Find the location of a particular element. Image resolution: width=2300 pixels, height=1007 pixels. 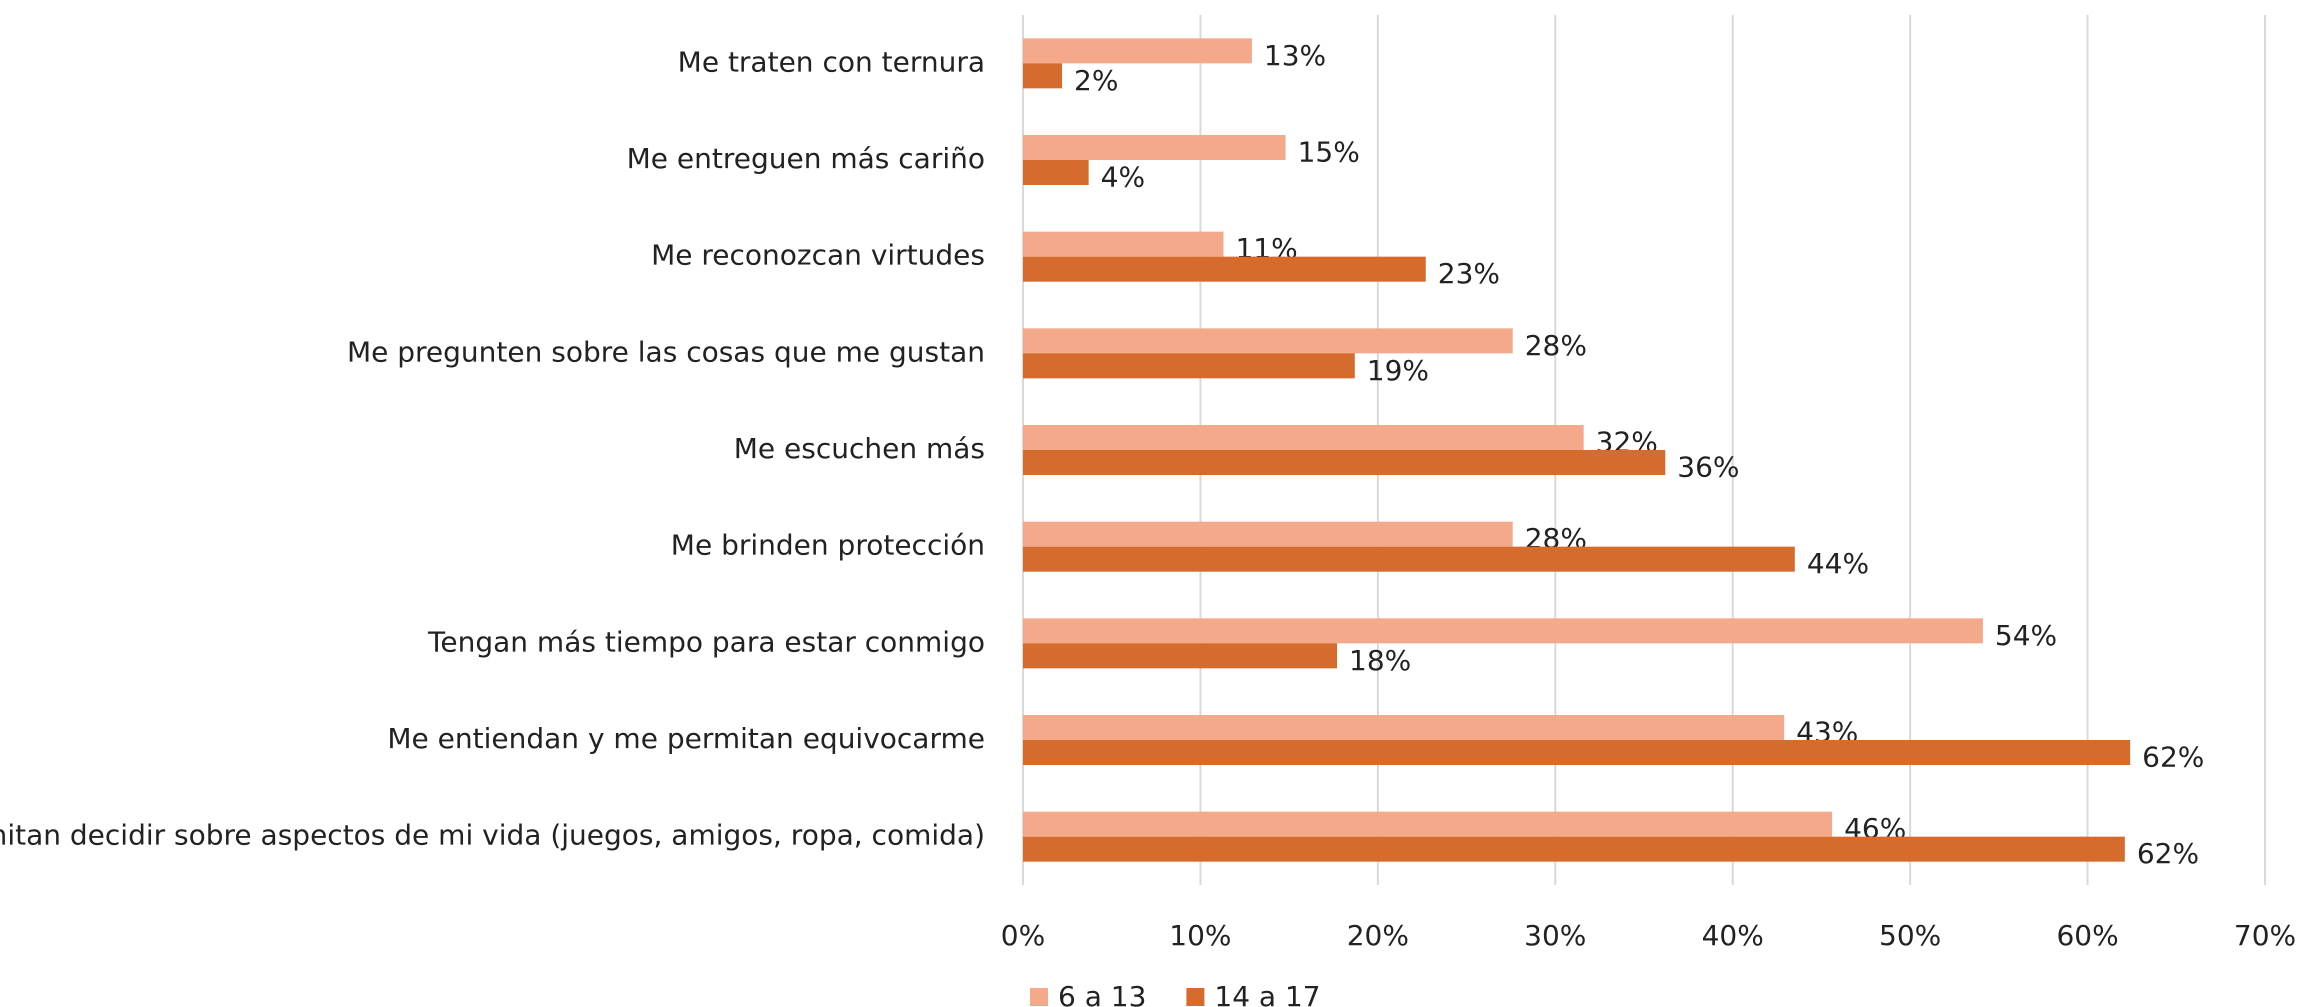

data-label: 28% is located at coordinates (1556, 345).